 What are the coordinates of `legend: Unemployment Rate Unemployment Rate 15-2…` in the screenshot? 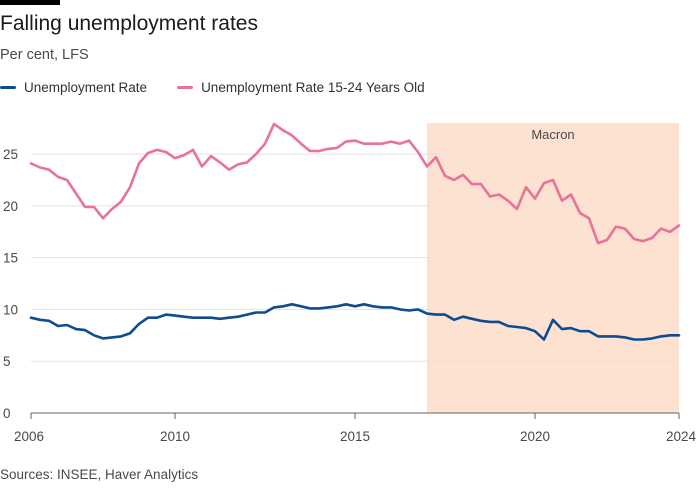 It's located at (227, 87).